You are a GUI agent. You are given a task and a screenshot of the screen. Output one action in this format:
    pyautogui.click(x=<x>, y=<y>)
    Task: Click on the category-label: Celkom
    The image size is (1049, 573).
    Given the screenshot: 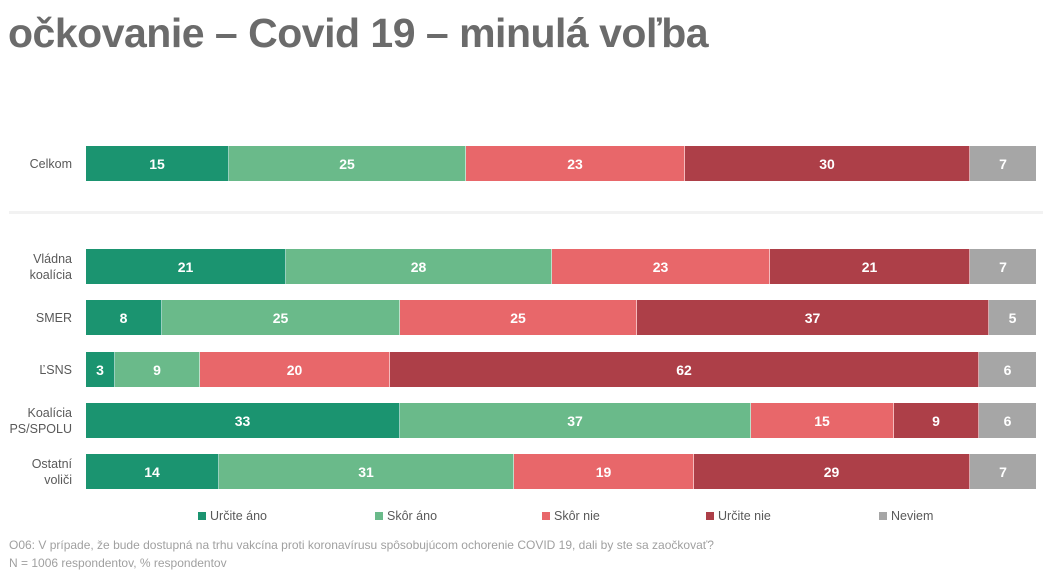 What is the action you would take?
    pyautogui.click(x=36, y=164)
    